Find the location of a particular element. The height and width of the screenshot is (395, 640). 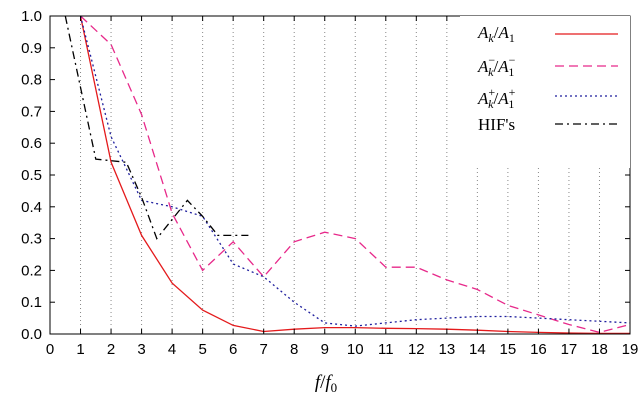

legend-label-hifs: HIF's is located at coordinates (496, 124).